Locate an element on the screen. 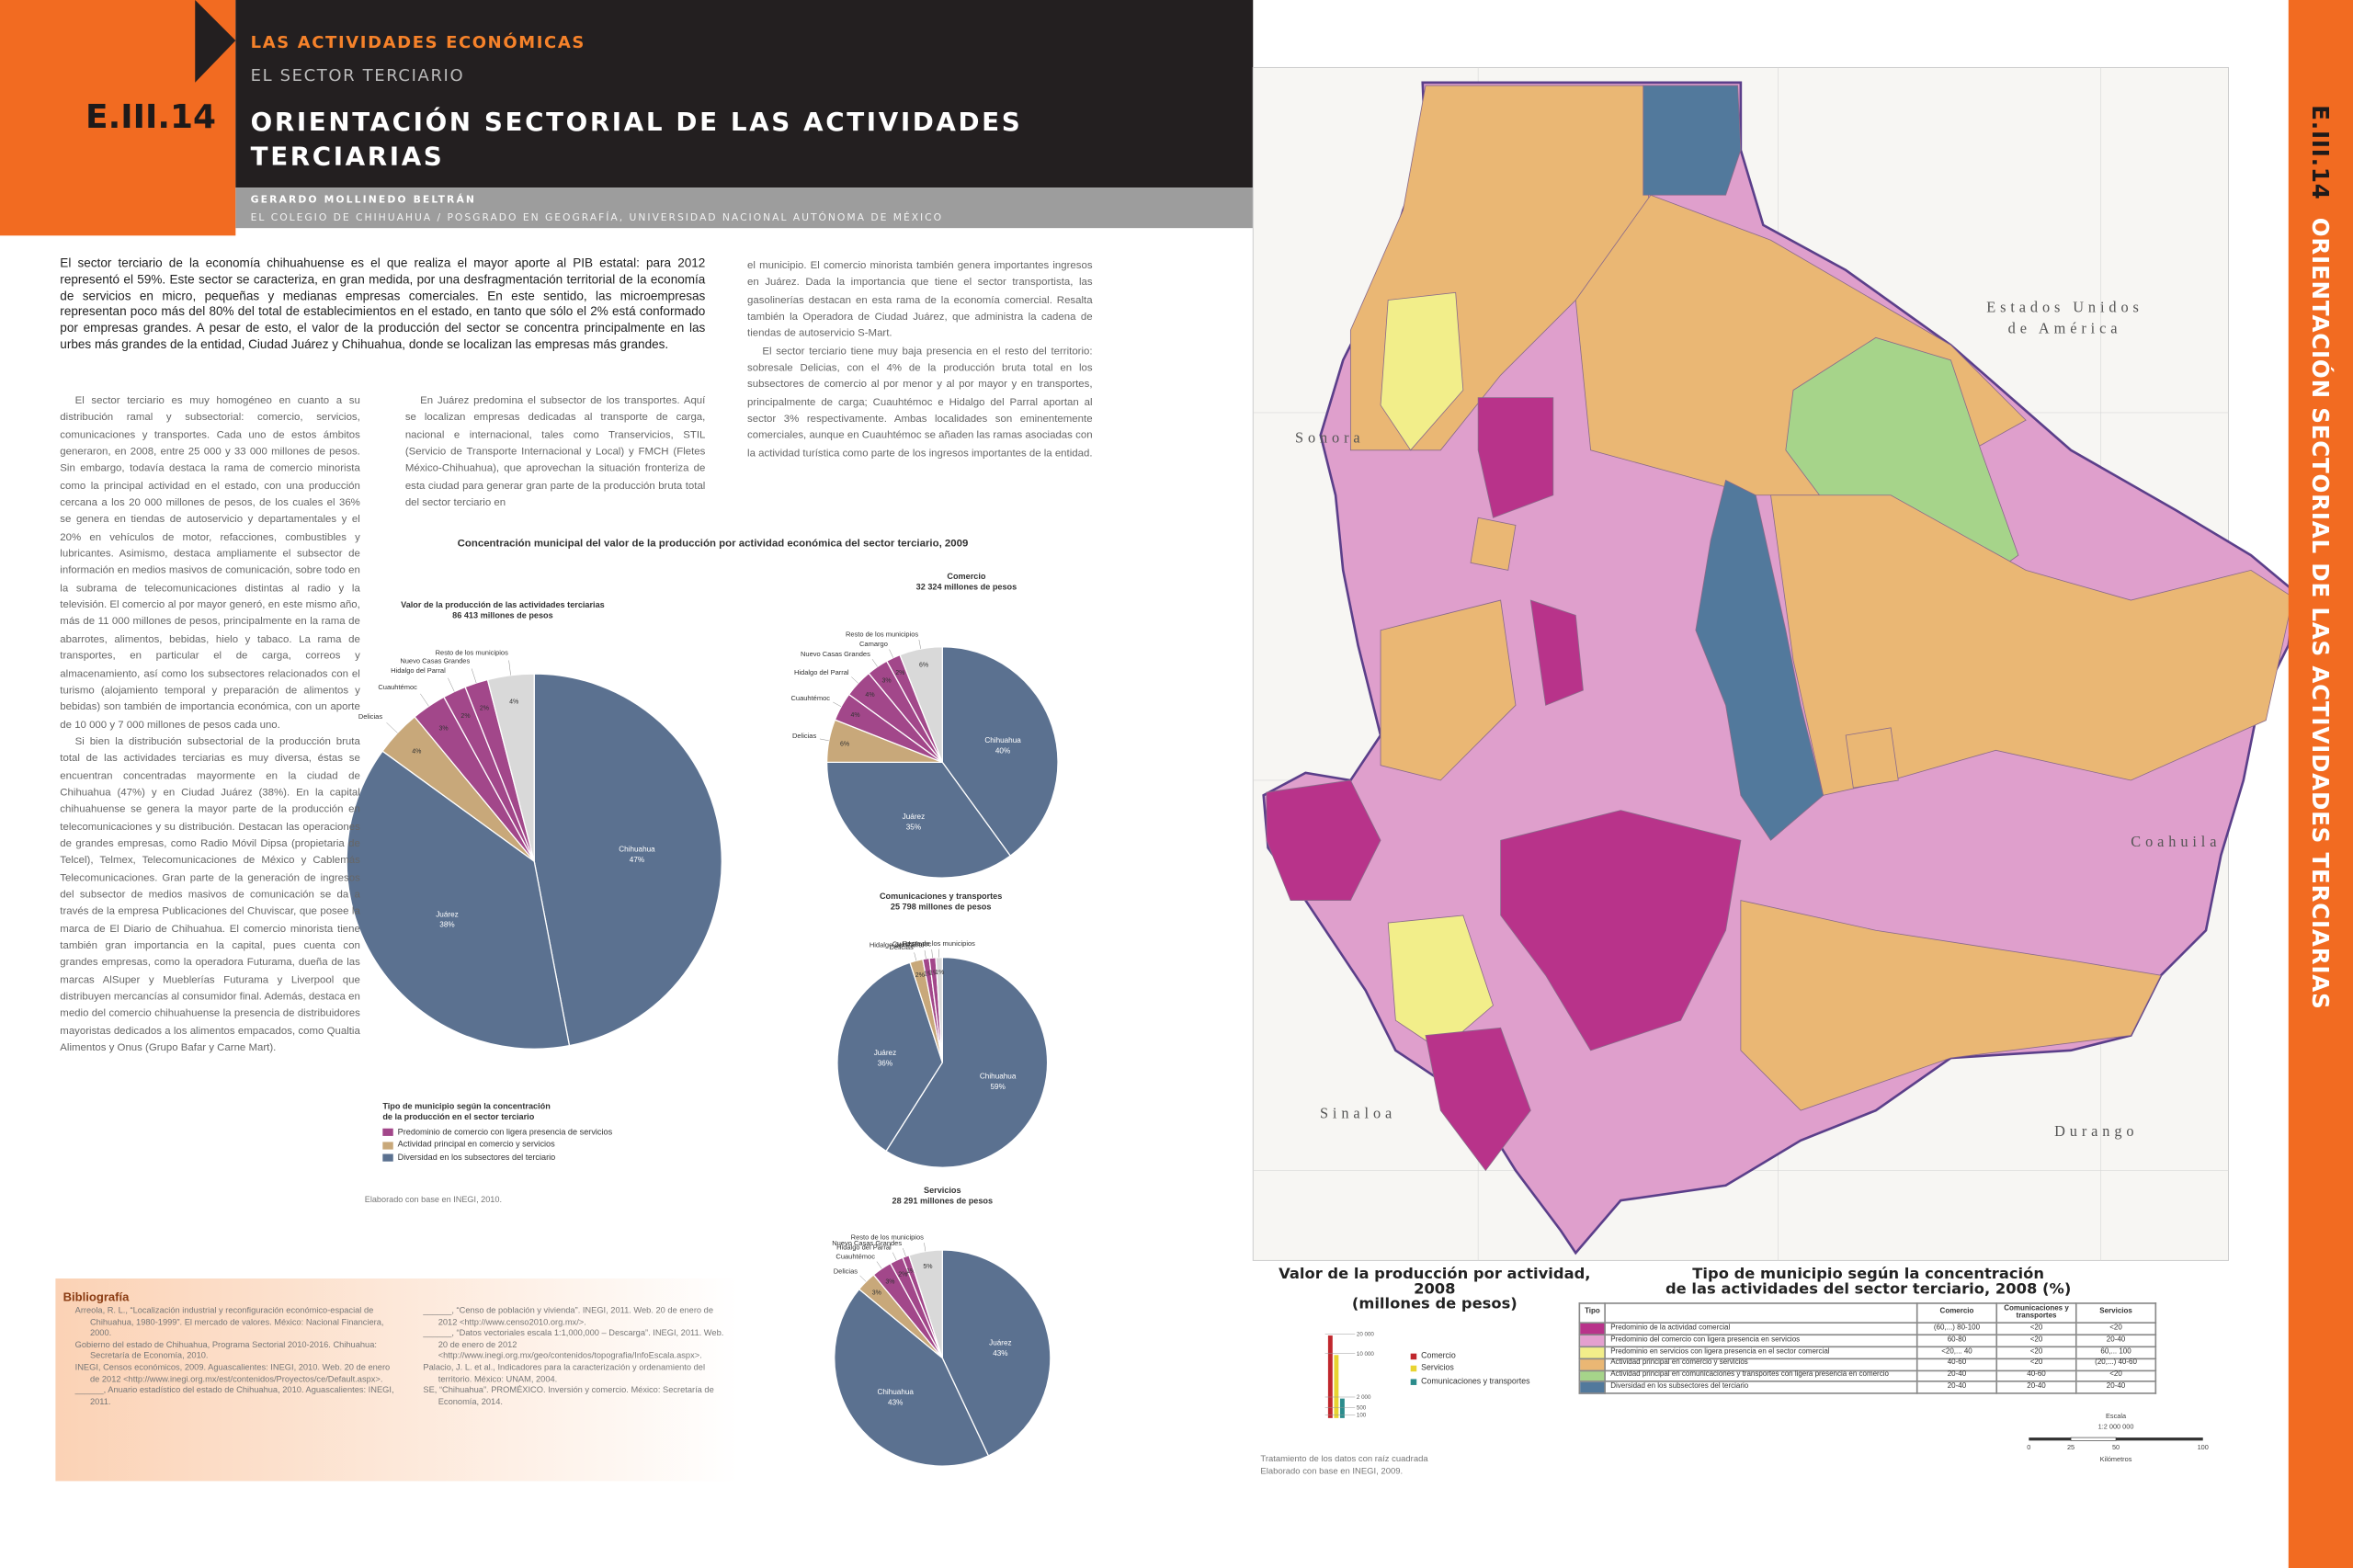 Image resolution: width=2353 pixels, height=1568 pixels. table-header-spacer is located at coordinates (1761, 1313).